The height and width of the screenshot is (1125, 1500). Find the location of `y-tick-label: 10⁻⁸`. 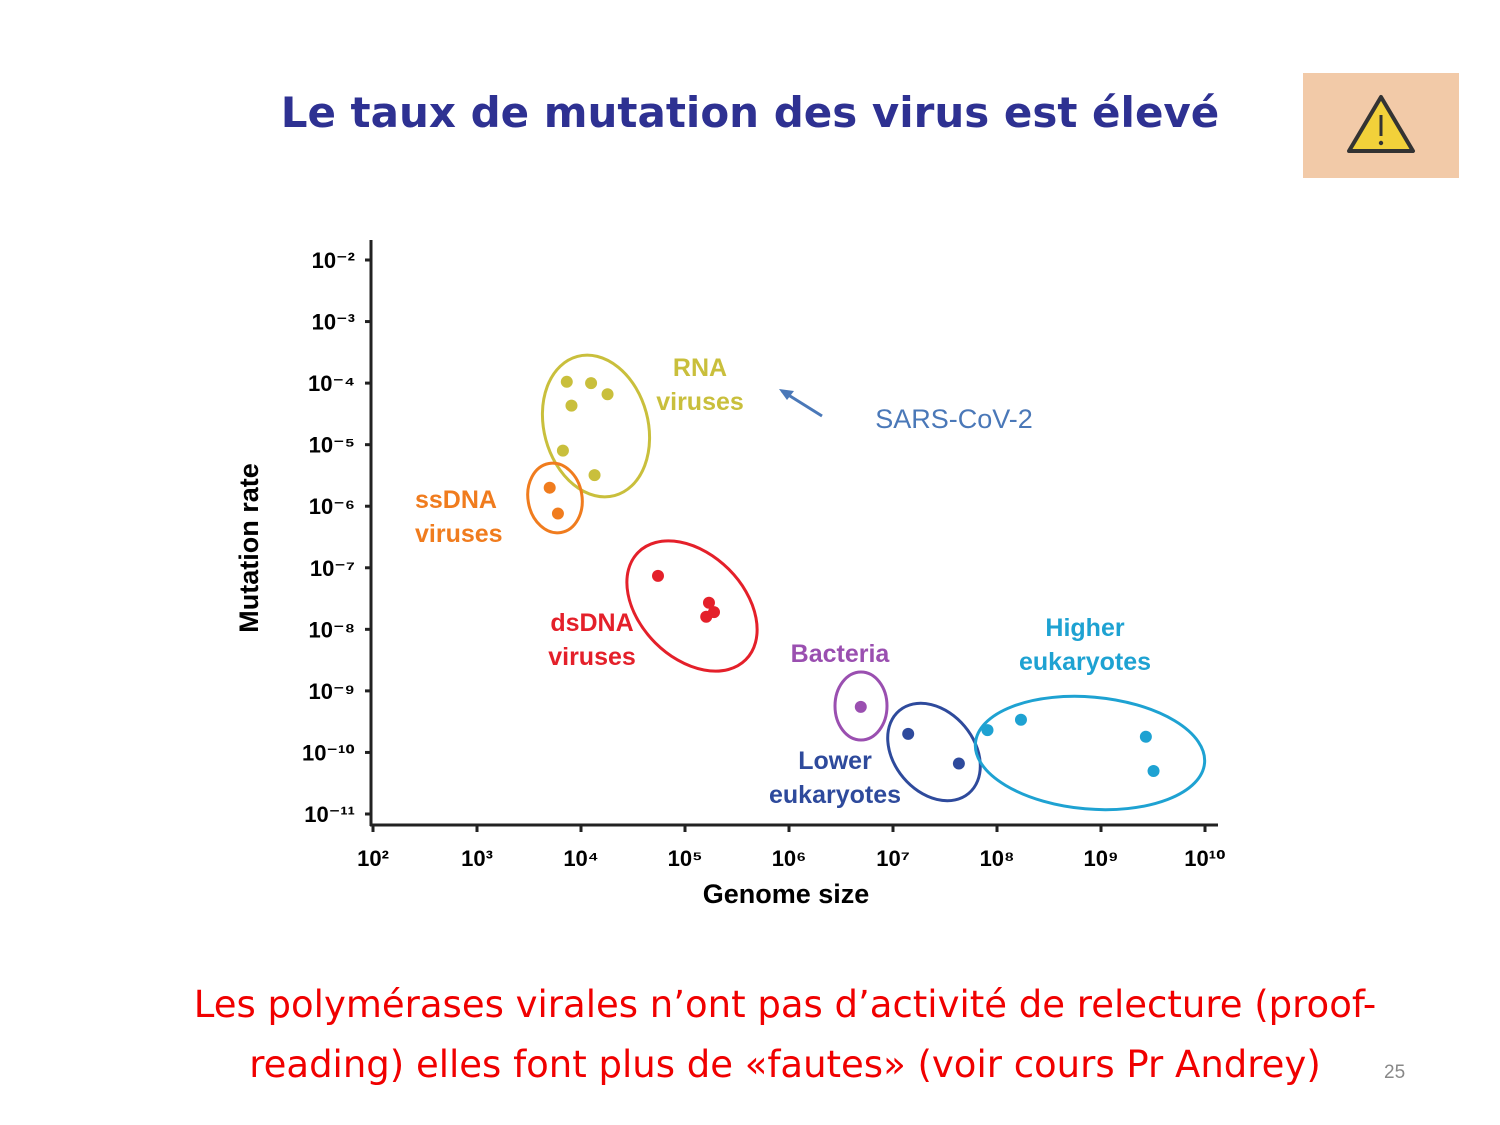

y-tick-label: 10⁻⁸ is located at coordinates (332, 629).